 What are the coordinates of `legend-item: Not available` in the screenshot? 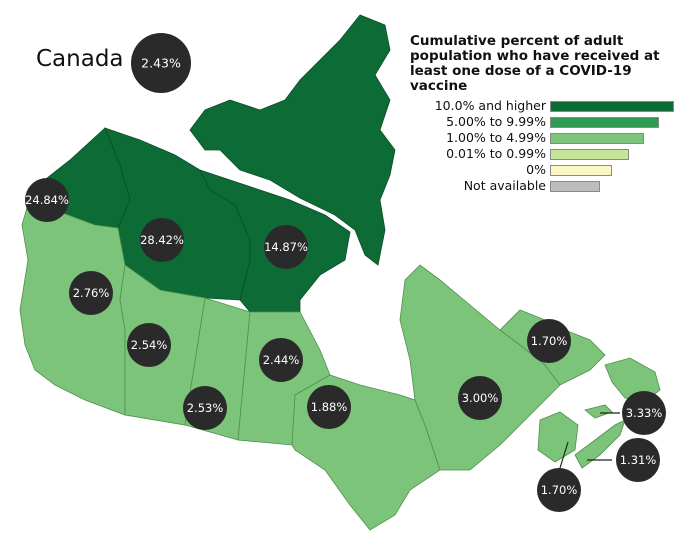 It's located at (541, 186).